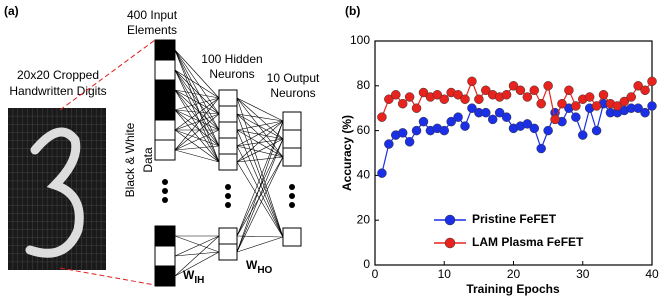  Describe the element at coordinates (364, 219) in the screenshot. I see `y-tick-label: 20` at that location.